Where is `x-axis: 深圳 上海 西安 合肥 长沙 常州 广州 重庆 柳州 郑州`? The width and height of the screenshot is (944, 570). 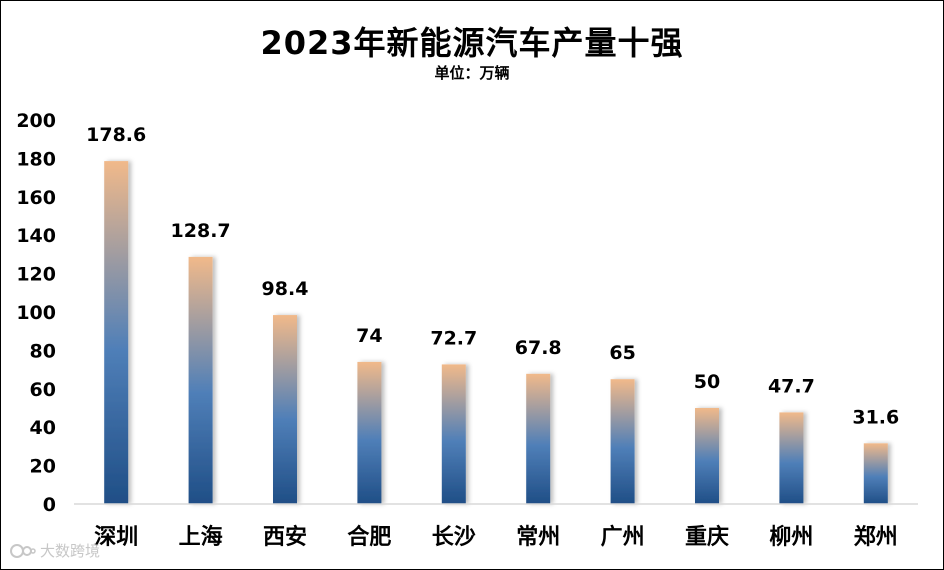
x-axis: 深圳 上海 西安 合肥 长沙 常州 广州 重庆 柳州 郑州 is located at coordinates (496, 526).